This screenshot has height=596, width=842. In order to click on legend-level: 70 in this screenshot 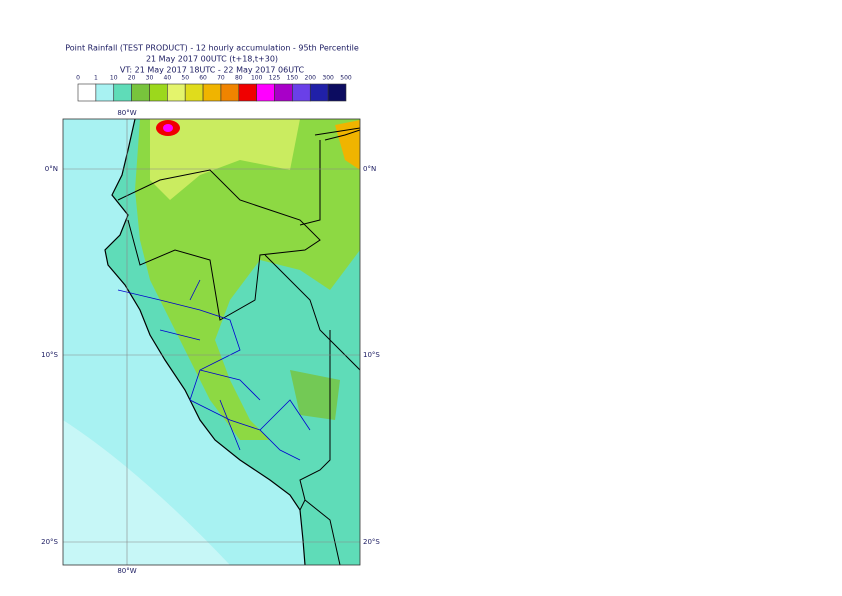, I will do `click(221, 78)`.